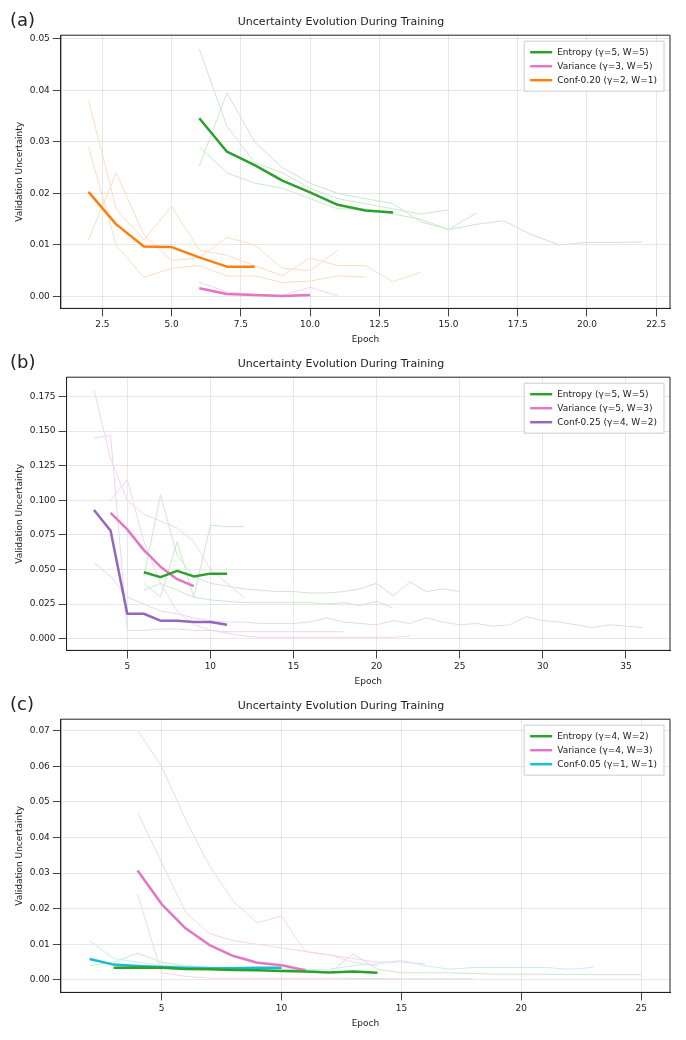 Image resolution: width=686 pixels, height=1040 pixels. What do you see at coordinates (40, 765) in the screenshot?
I see `y-tick-label: 0.06` at bounding box center [40, 765].